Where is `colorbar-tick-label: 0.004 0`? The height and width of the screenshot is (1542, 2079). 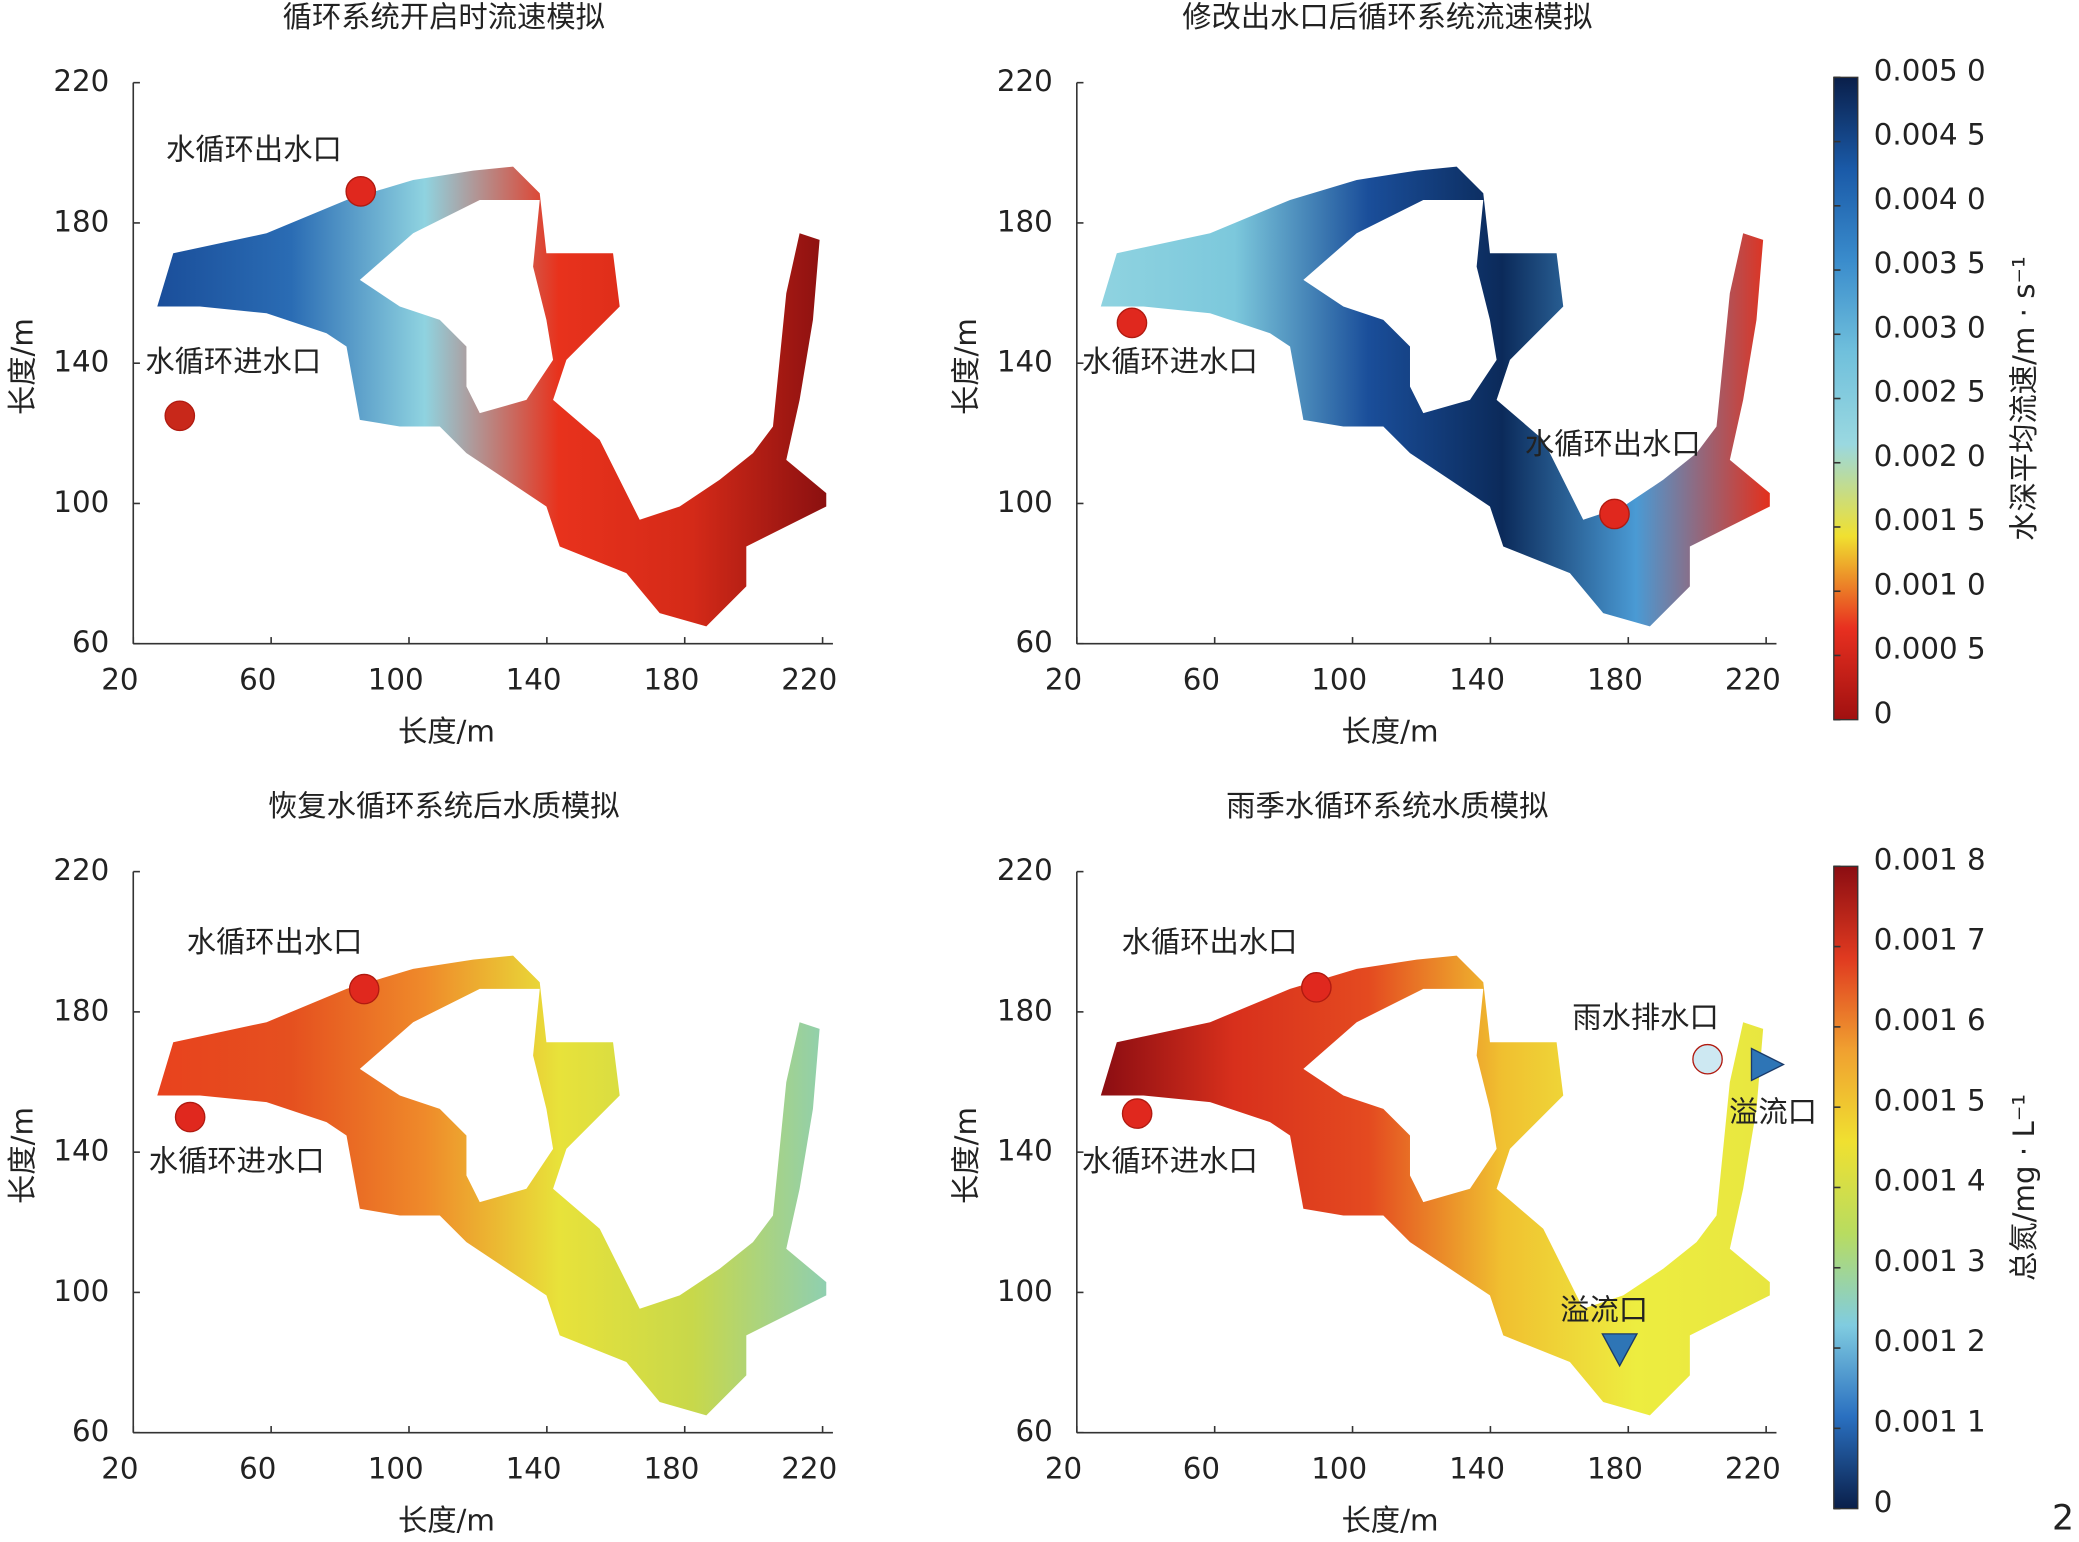 colorbar-tick-label: 0.004 0 is located at coordinates (1930, 199).